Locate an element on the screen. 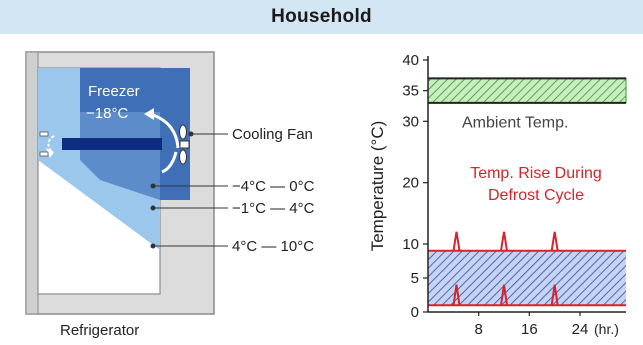  ambient-label: Ambient Temp. is located at coordinates (515, 122).